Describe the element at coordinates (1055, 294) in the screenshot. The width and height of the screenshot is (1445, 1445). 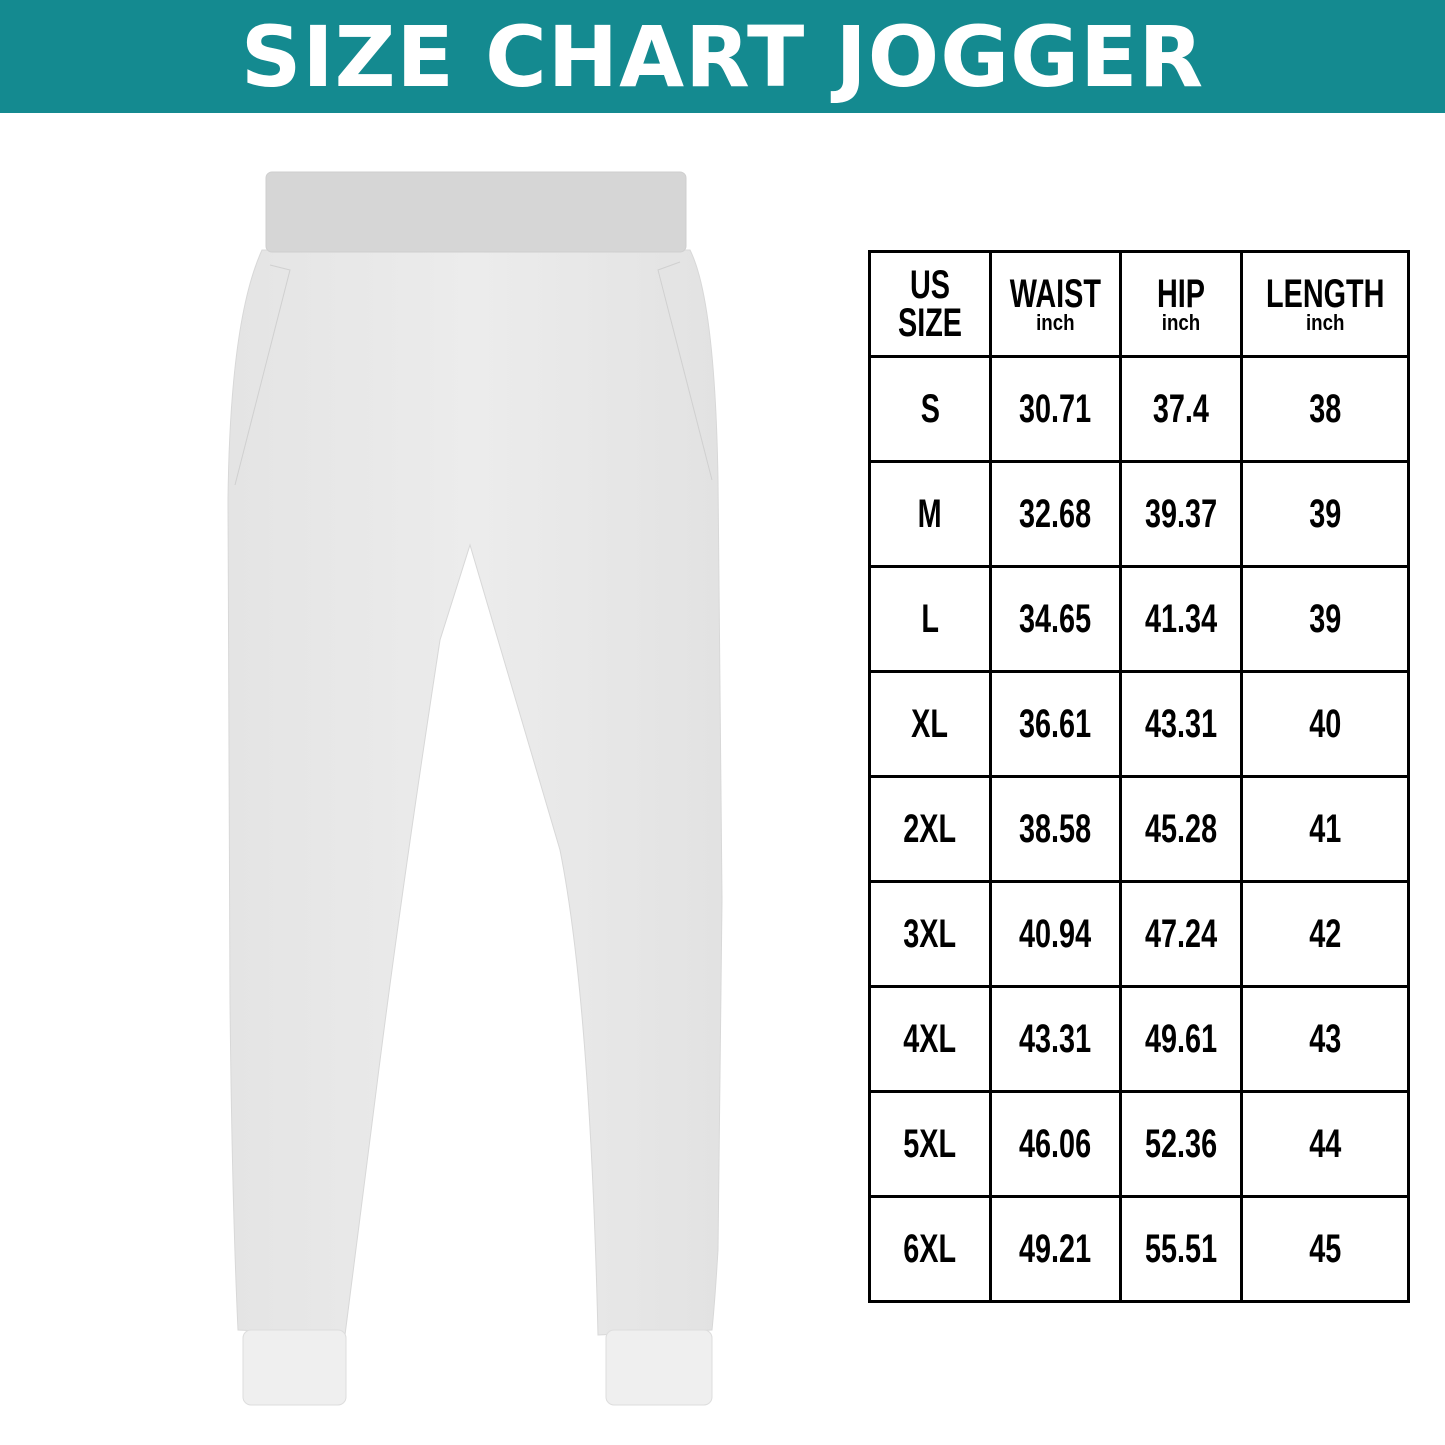
I see `header-label: WAIST` at that location.